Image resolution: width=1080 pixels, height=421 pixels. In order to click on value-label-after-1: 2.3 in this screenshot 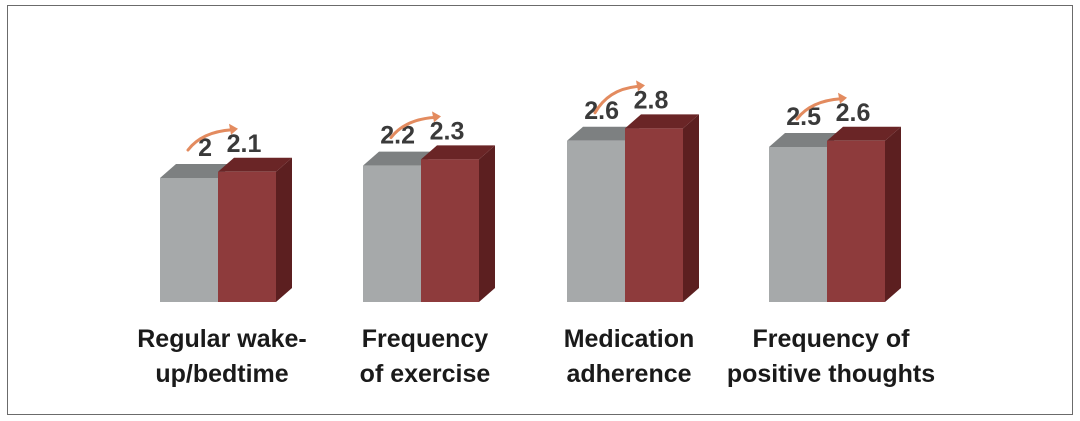, I will do `click(447, 131)`.